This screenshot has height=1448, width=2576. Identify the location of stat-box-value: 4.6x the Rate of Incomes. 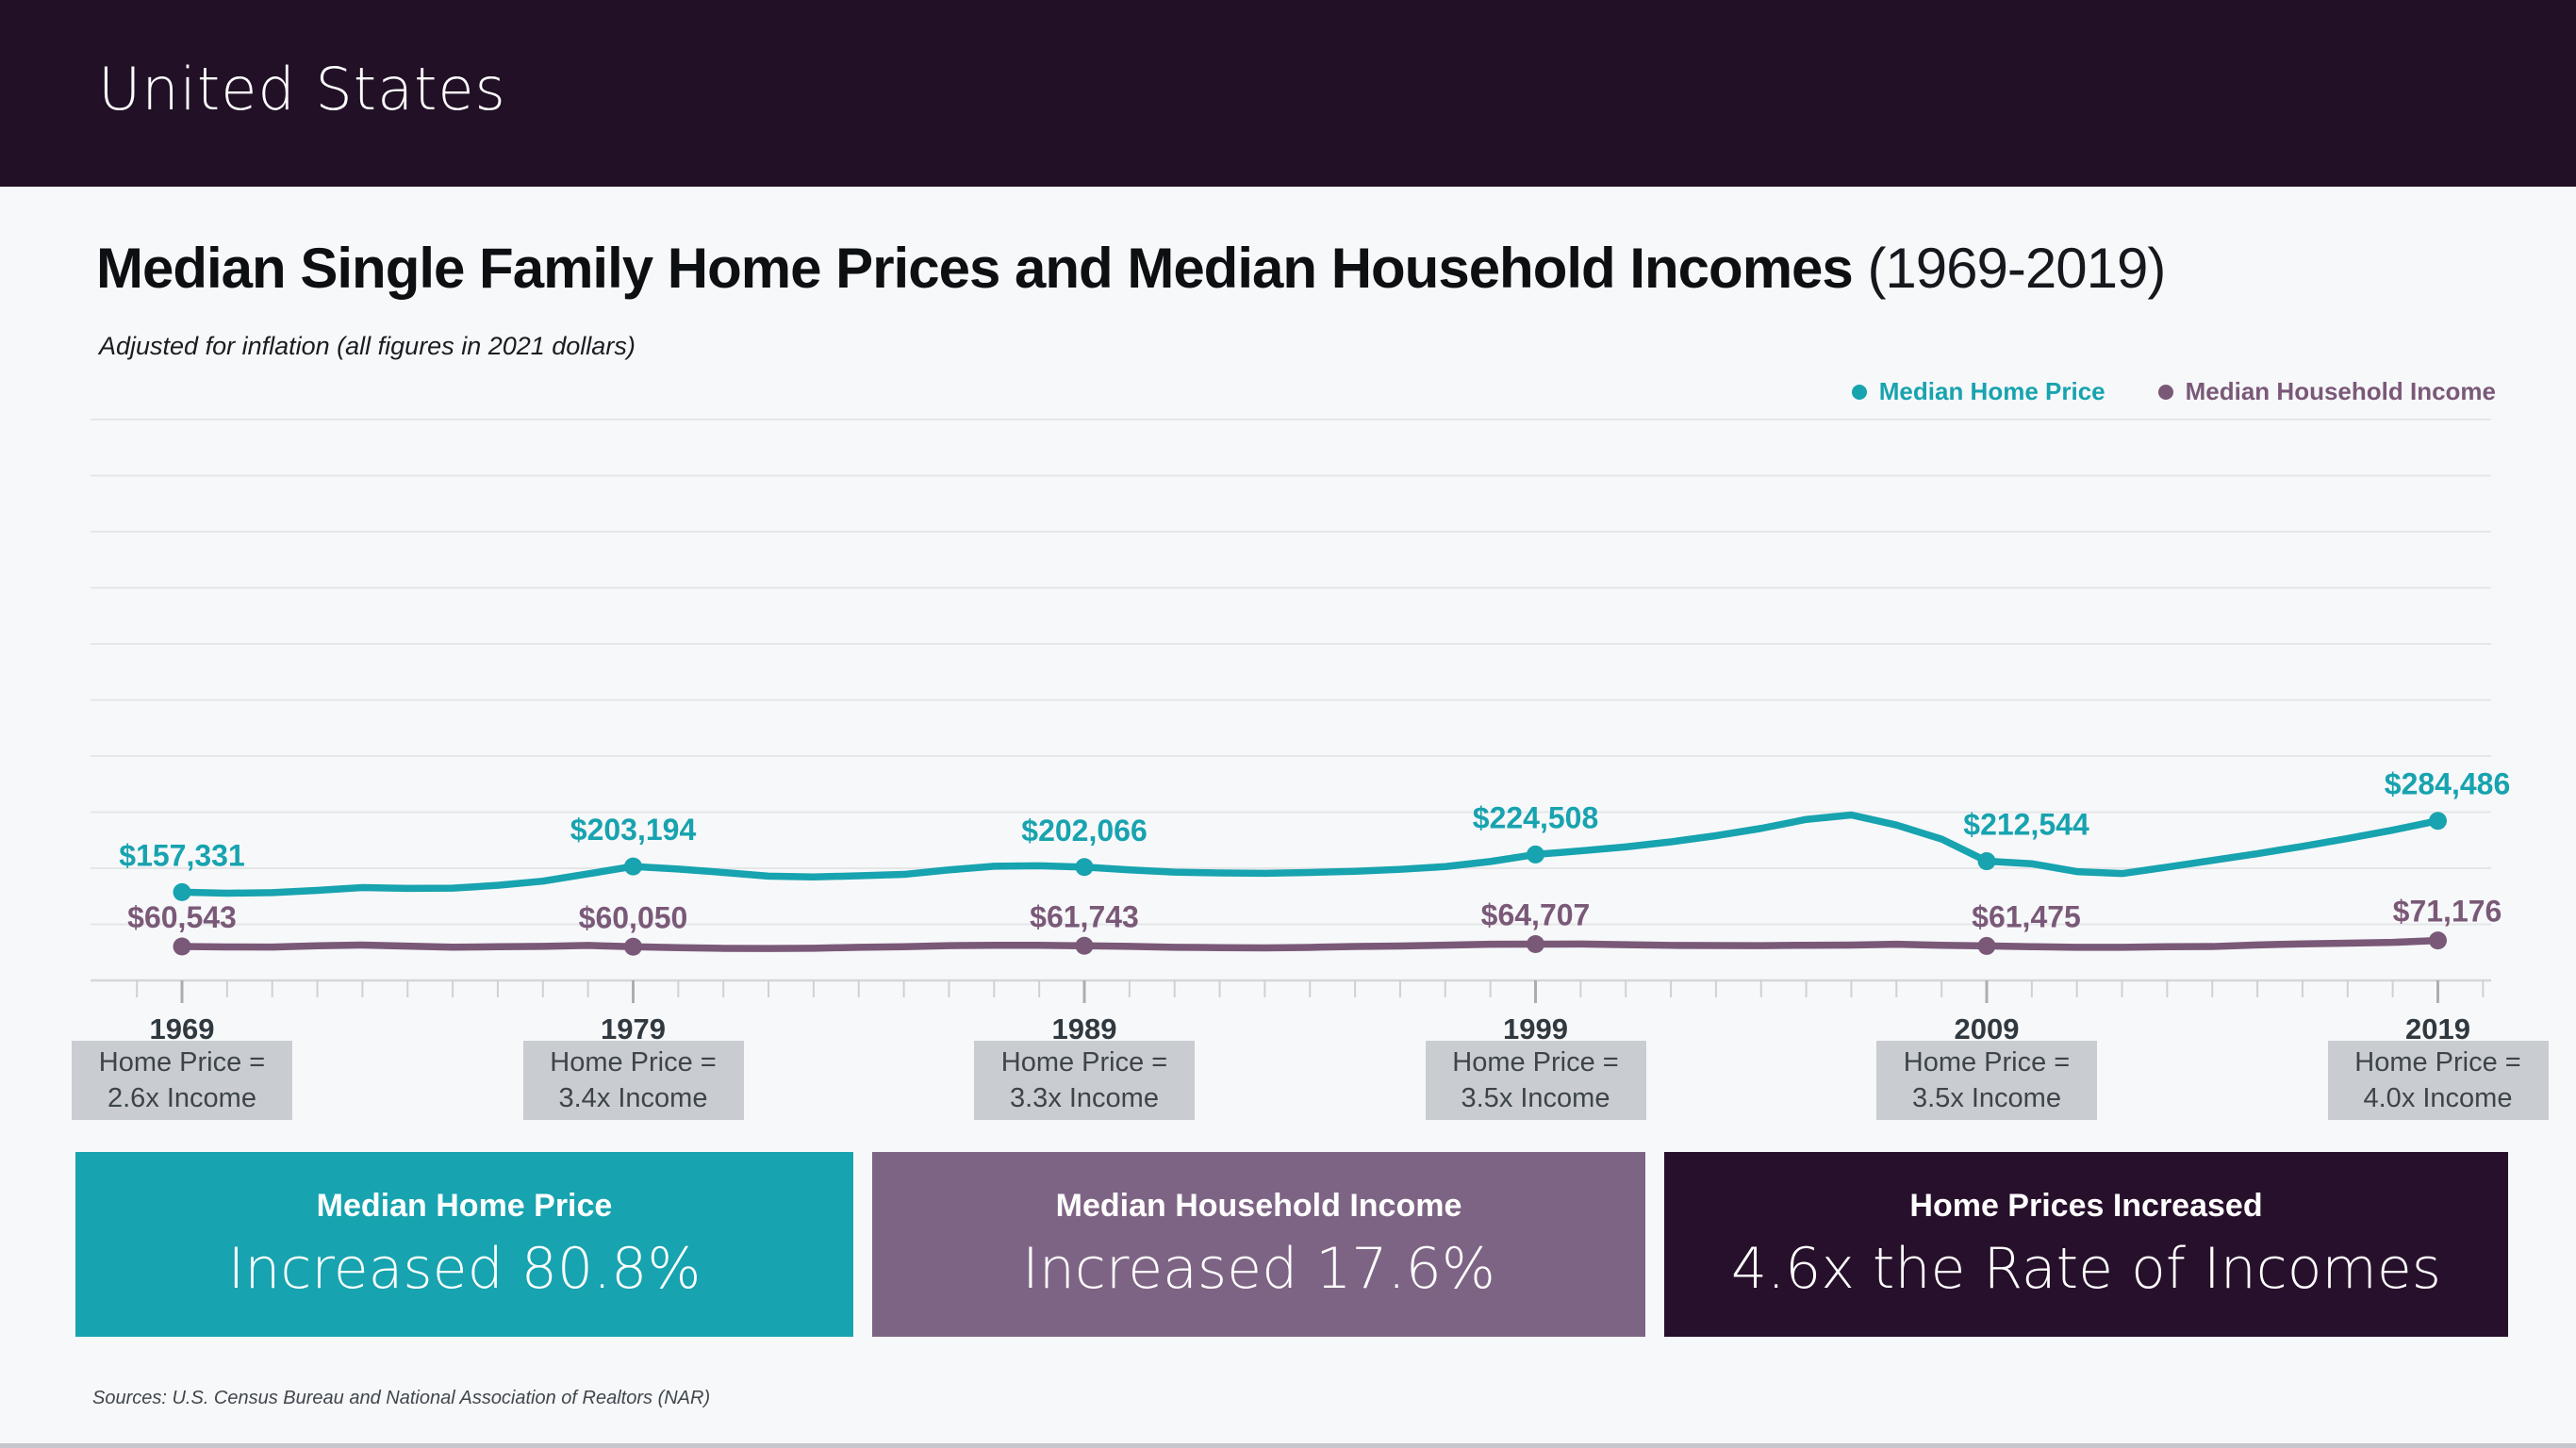
(2086, 1268).